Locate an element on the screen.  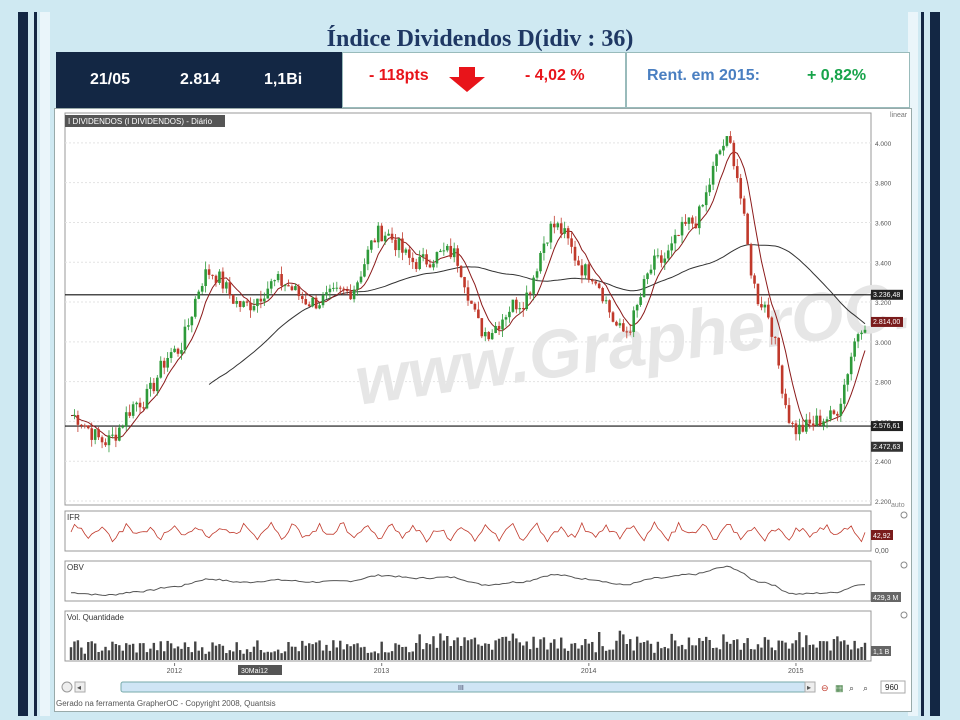
ifr-value-bg is located at coordinates (882, 535).